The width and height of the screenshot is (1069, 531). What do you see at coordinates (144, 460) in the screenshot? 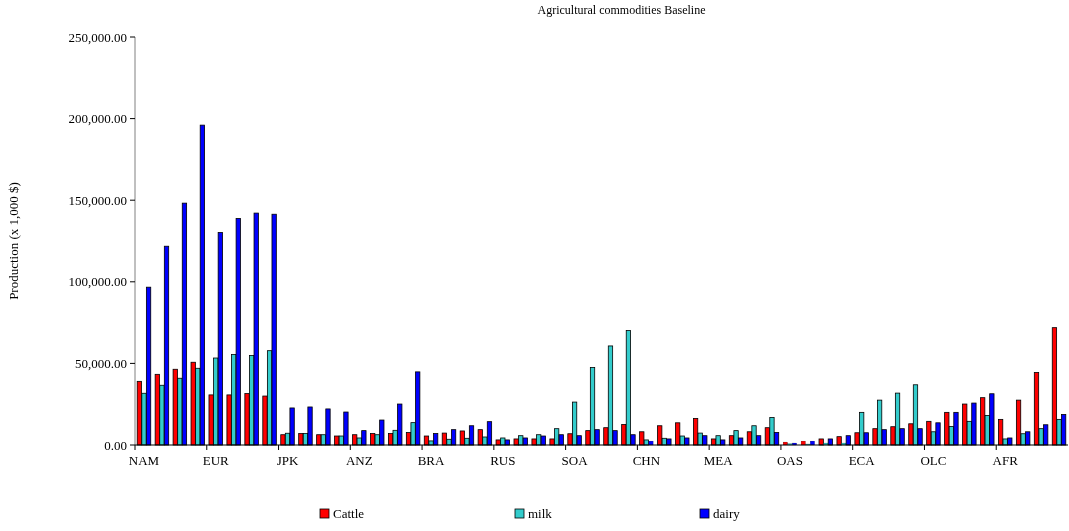
I see `x-tick-label: NAM` at bounding box center [144, 460].